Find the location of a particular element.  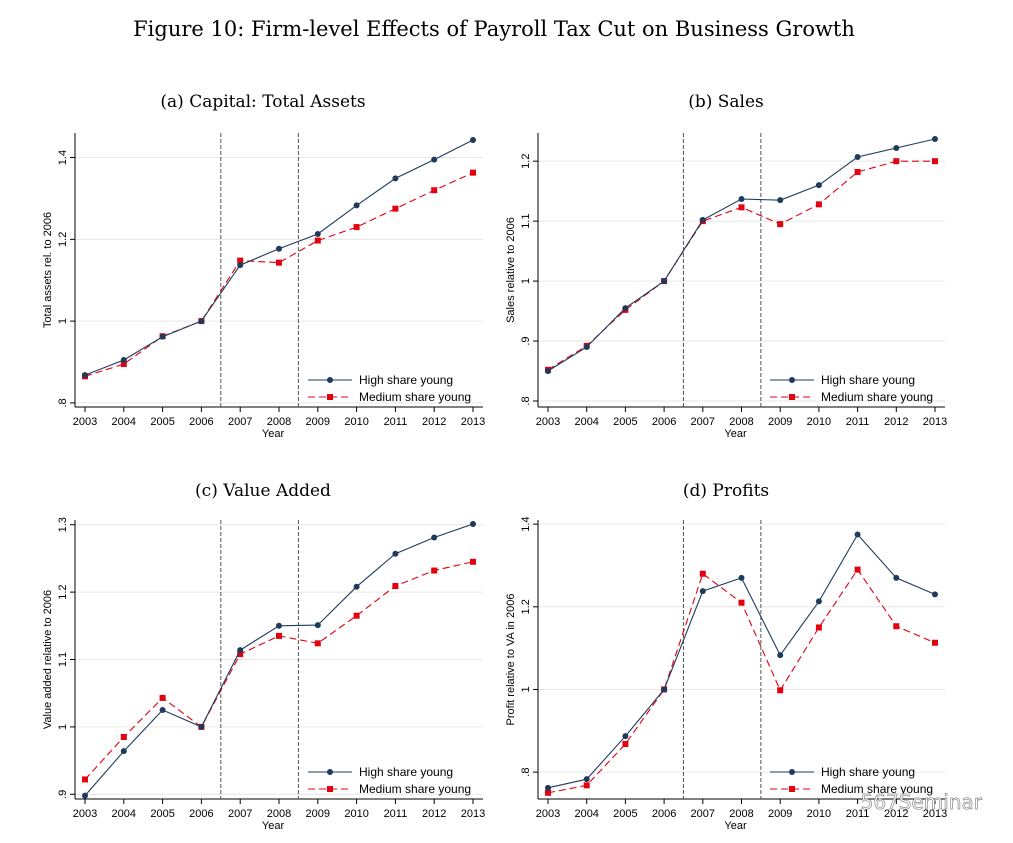

panel-c-point-high-2013 is located at coordinates (473, 524).